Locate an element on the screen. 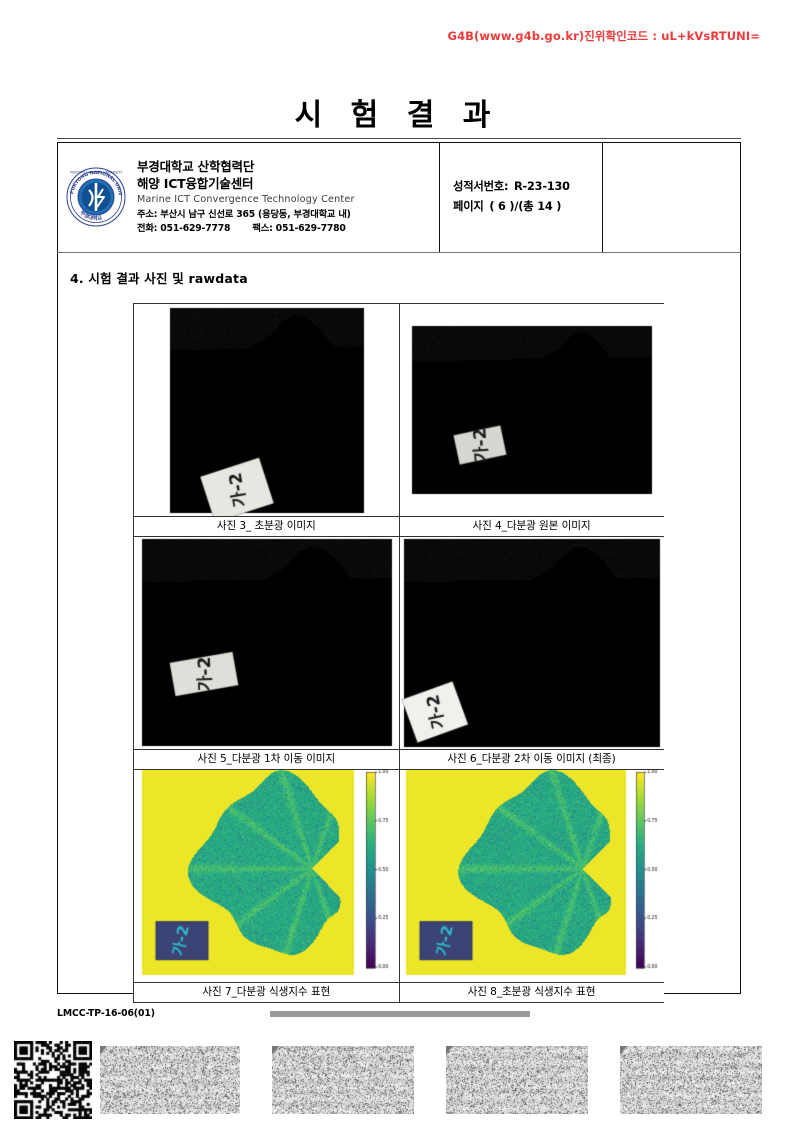 The width and height of the screenshot is (794, 1123). photo-grid-row: 사진 7_다분광 식생지수 표현 사진 8_초분광 식생지수 표현 is located at coordinates (399, 886).